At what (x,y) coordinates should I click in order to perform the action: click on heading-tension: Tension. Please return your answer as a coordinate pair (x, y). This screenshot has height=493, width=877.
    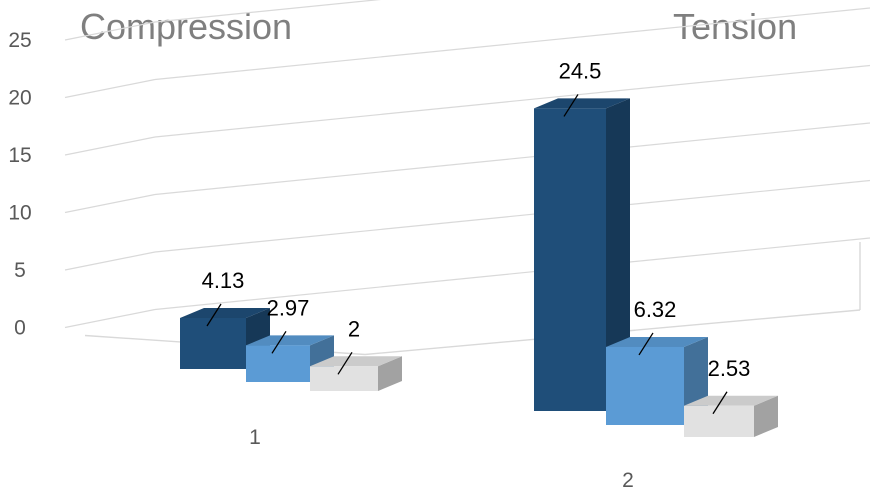
    Looking at the image, I should click on (735, 26).